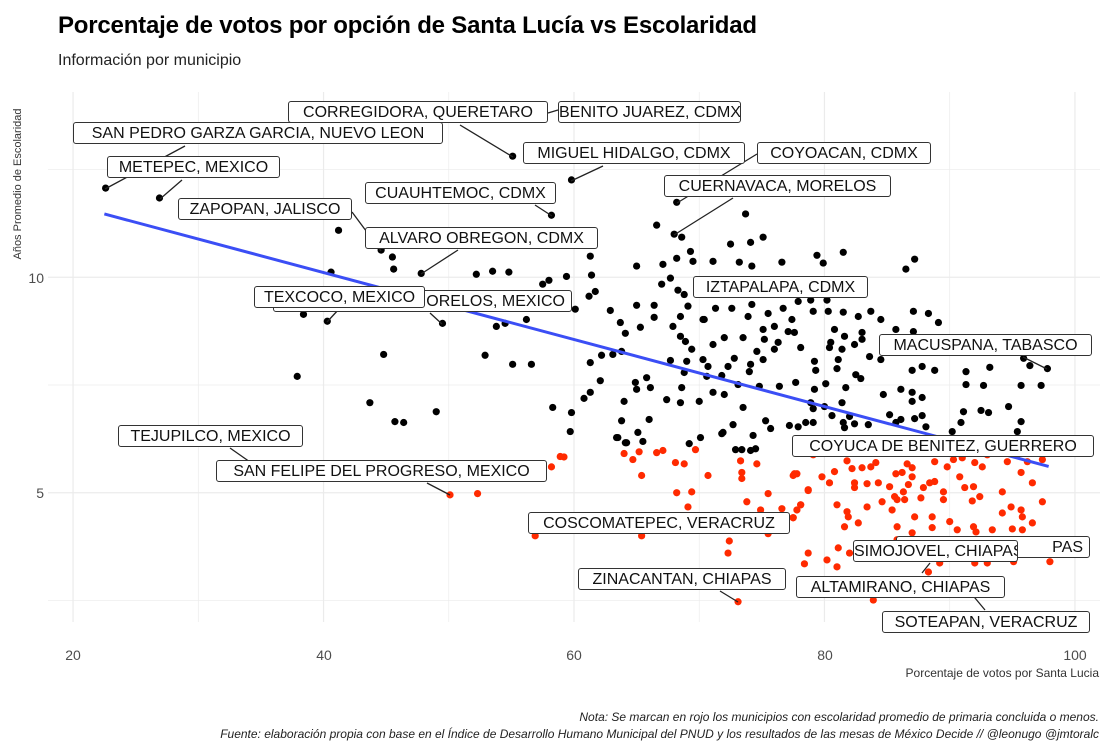  I want to click on y-tick-label: 10, so click(36, 278).